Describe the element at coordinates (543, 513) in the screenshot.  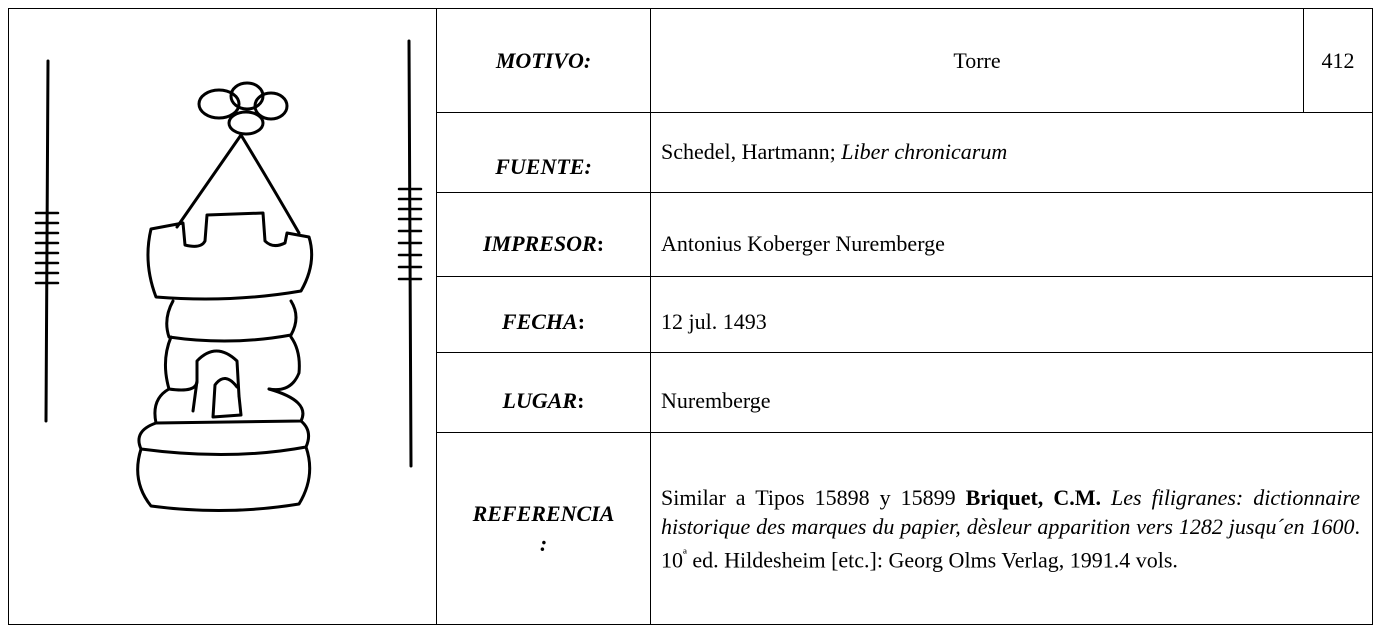
I see `label-text: REFERENCIA` at that location.